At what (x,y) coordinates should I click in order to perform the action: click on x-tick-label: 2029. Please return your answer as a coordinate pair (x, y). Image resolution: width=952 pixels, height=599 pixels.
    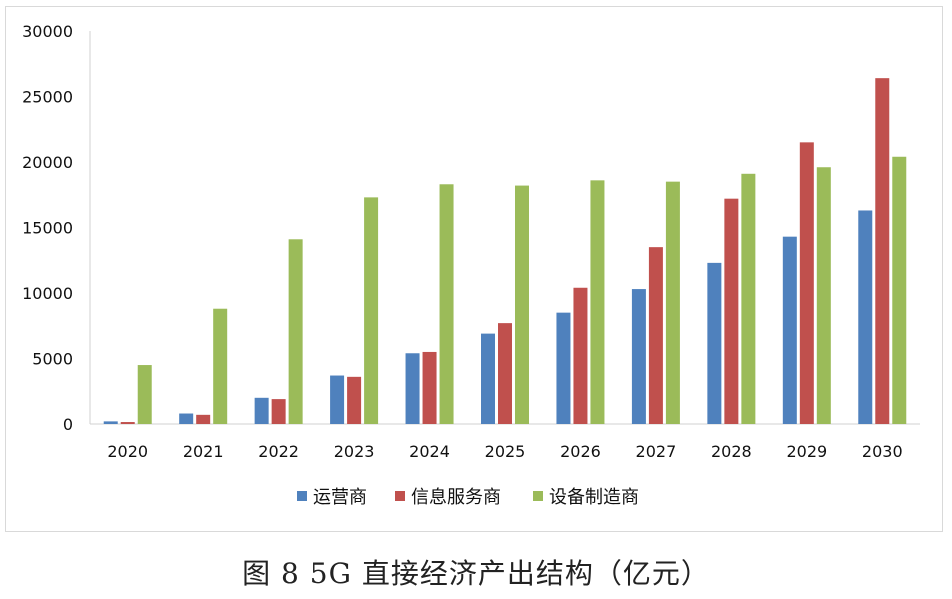
    Looking at the image, I should click on (806, 451).